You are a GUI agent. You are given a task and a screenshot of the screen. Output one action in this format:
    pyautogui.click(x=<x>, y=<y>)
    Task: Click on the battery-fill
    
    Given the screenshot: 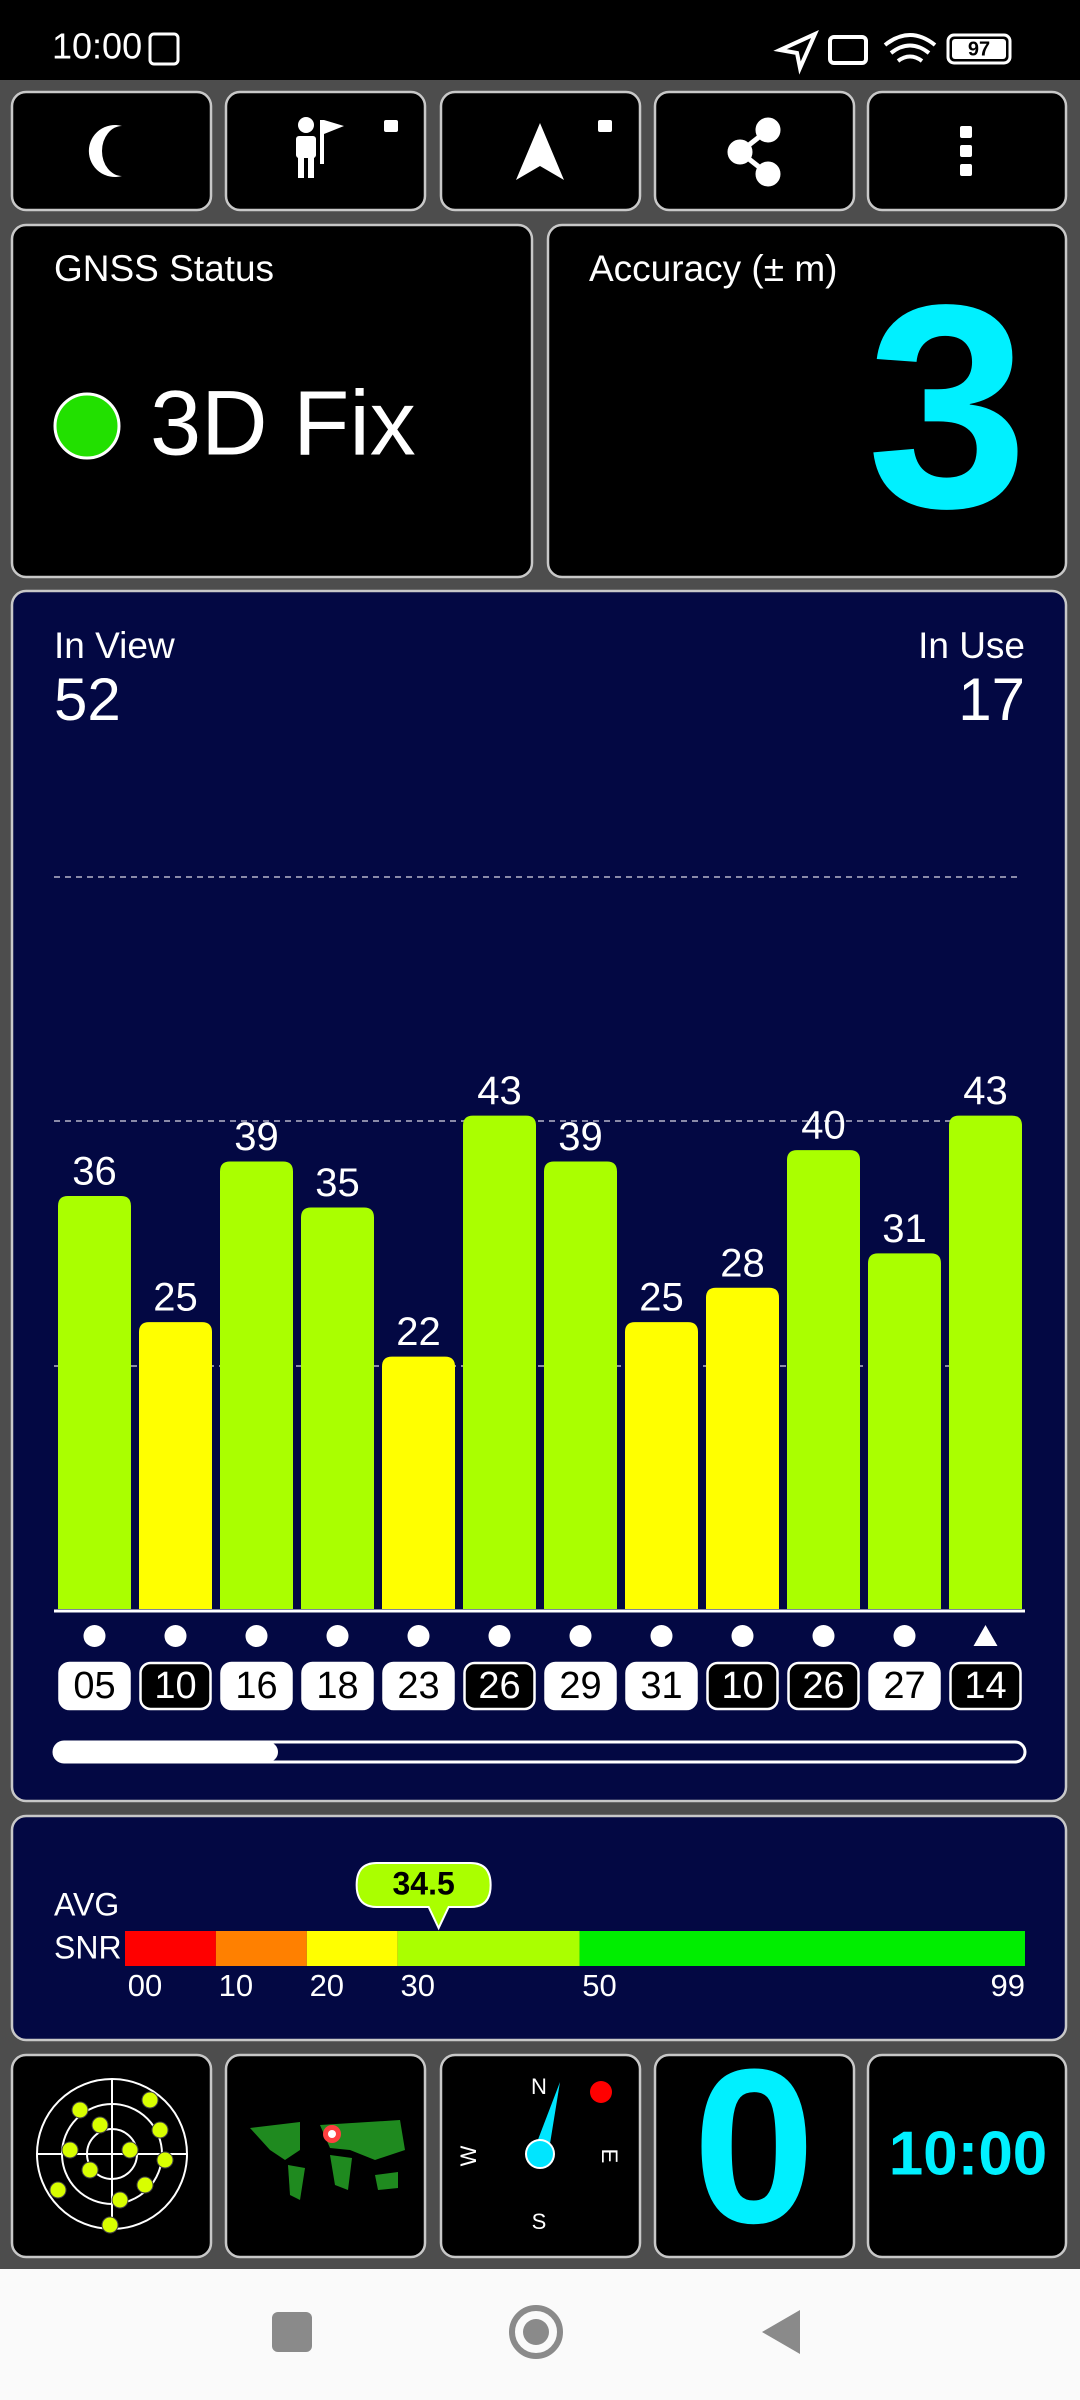 What is the action you would take?
    pyautogui.click(x=979, y=49)
    